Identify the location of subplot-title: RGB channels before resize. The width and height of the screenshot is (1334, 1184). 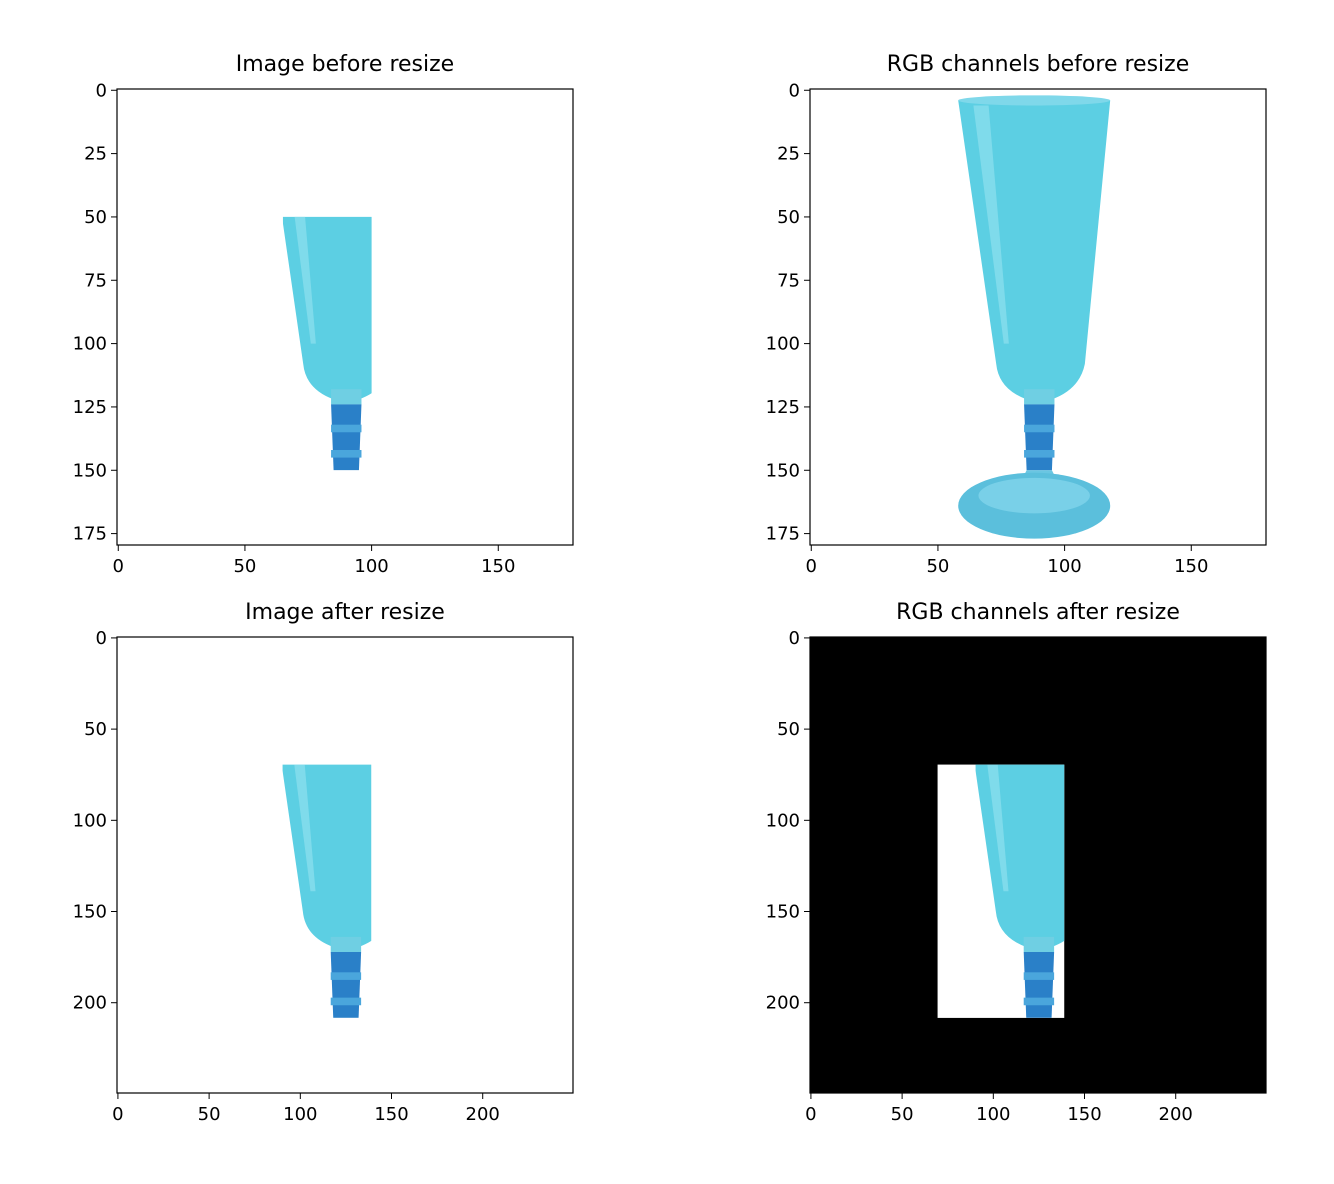
(1038, 64).